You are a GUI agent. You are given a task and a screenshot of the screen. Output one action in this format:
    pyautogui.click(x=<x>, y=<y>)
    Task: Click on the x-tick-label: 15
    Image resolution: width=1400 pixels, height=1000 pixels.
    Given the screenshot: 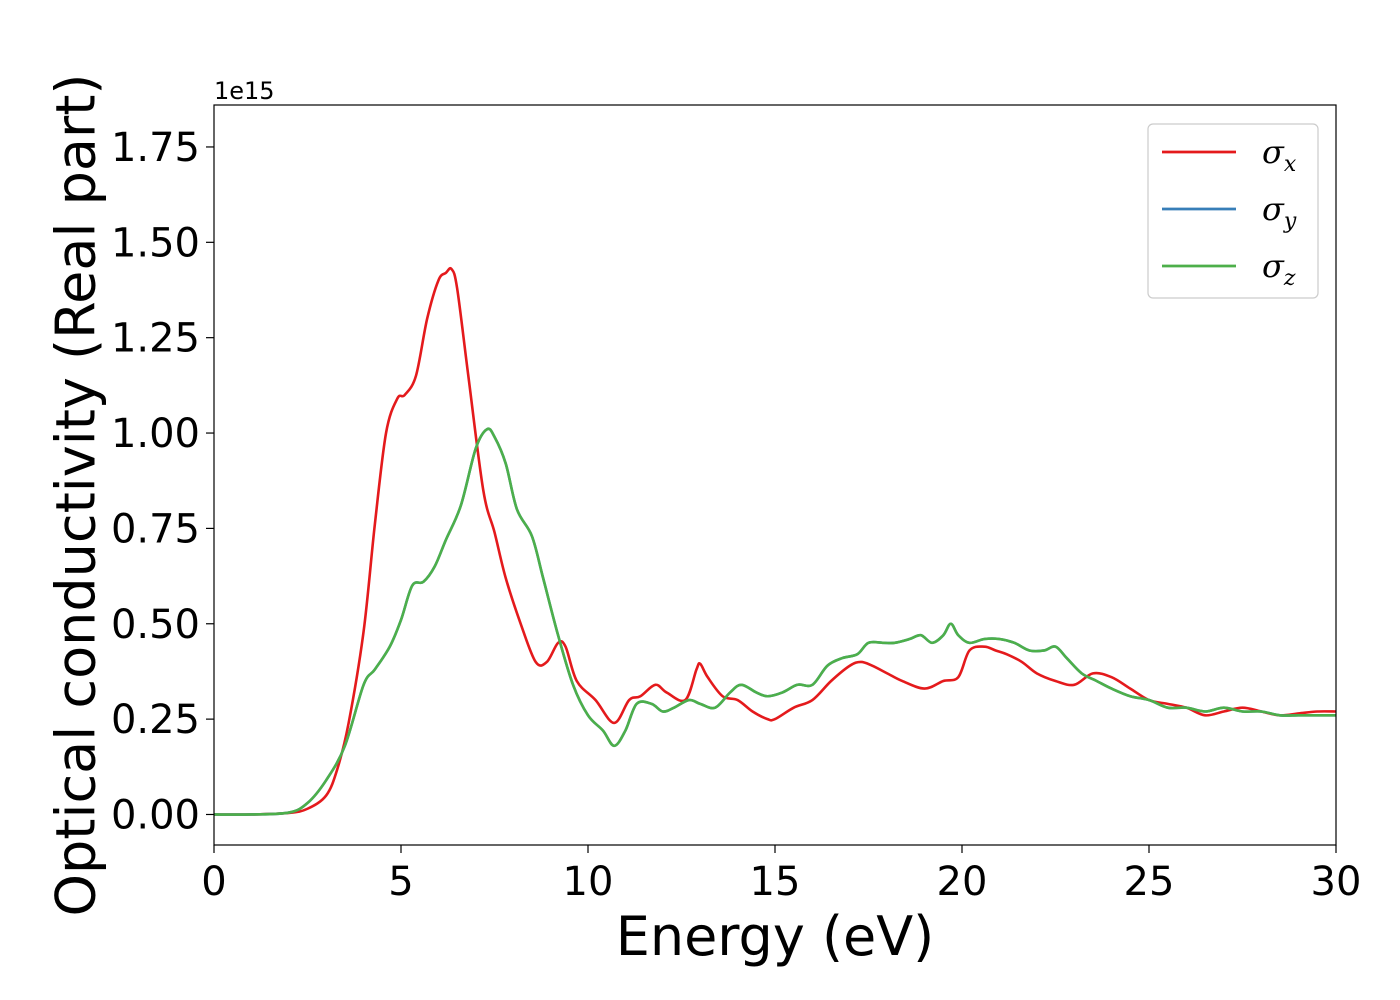 What is the action you would take?
    pyautogui.click(x=775, y=882)
    